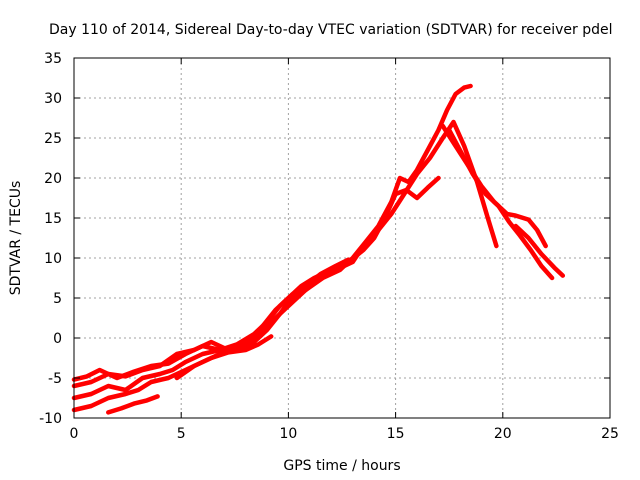  What do you see at coordinates (55, 379) in the screenshot?
I see `y-tick-label: -5` at bounding box center [55, 379].